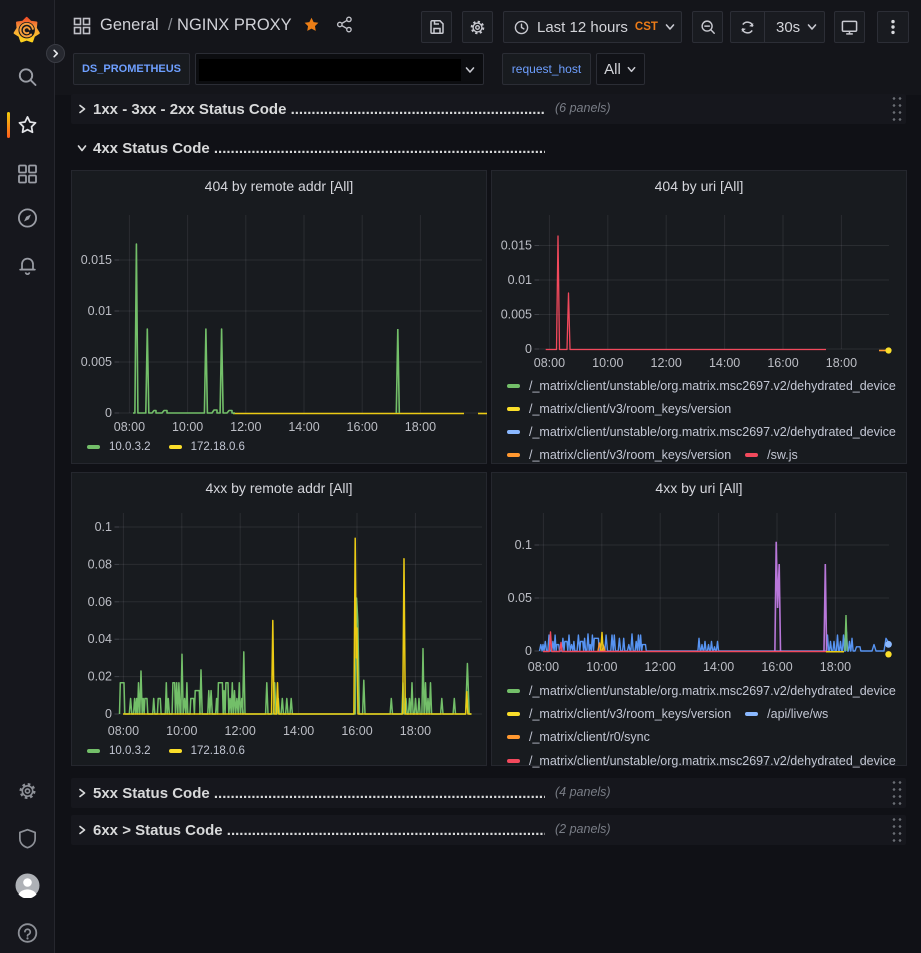 The image size is (921, 953). I want to click on svg-text: 0.04, so click(100, 639).